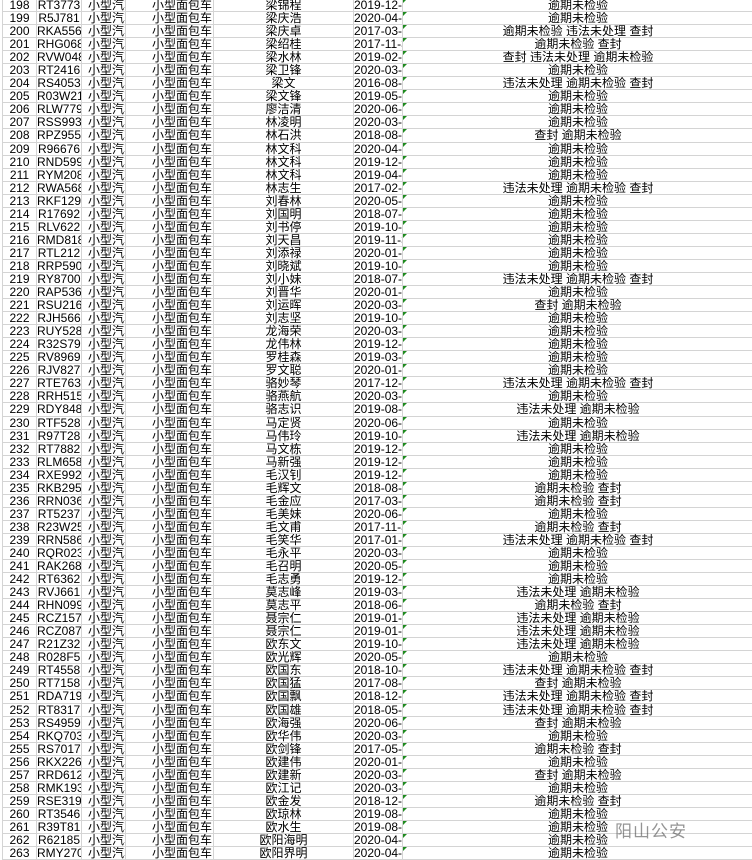  I want to click on row-number-cell: 204, so click(20, 83).